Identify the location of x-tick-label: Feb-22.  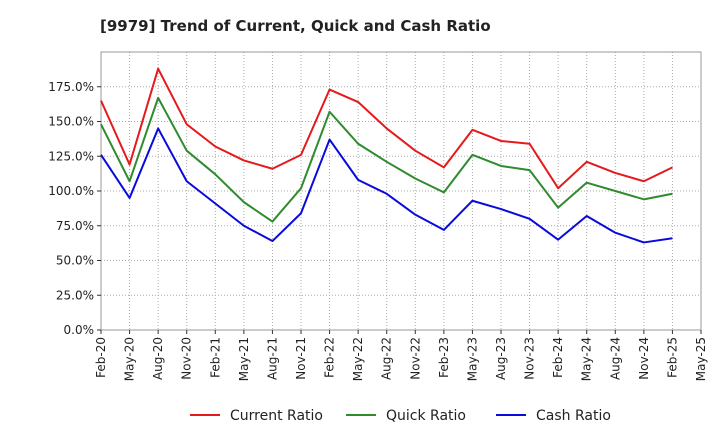
(330, 357).